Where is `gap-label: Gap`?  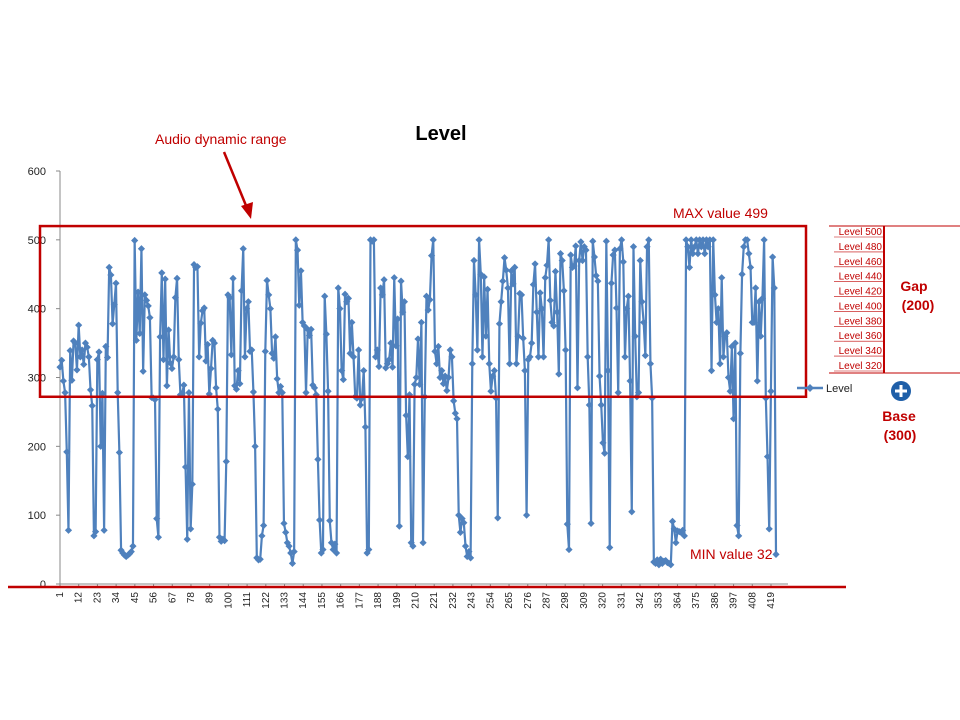 gap-label: Gap is located at coordinates (913, 286).